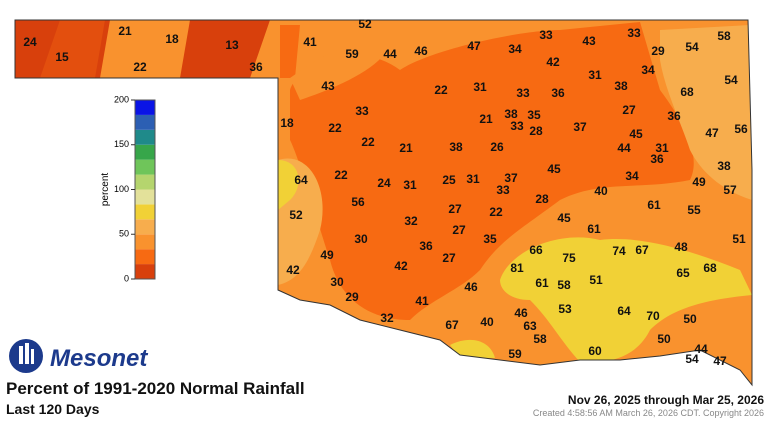  I want to click on logo-text: Mesonet, so click(99, 358).